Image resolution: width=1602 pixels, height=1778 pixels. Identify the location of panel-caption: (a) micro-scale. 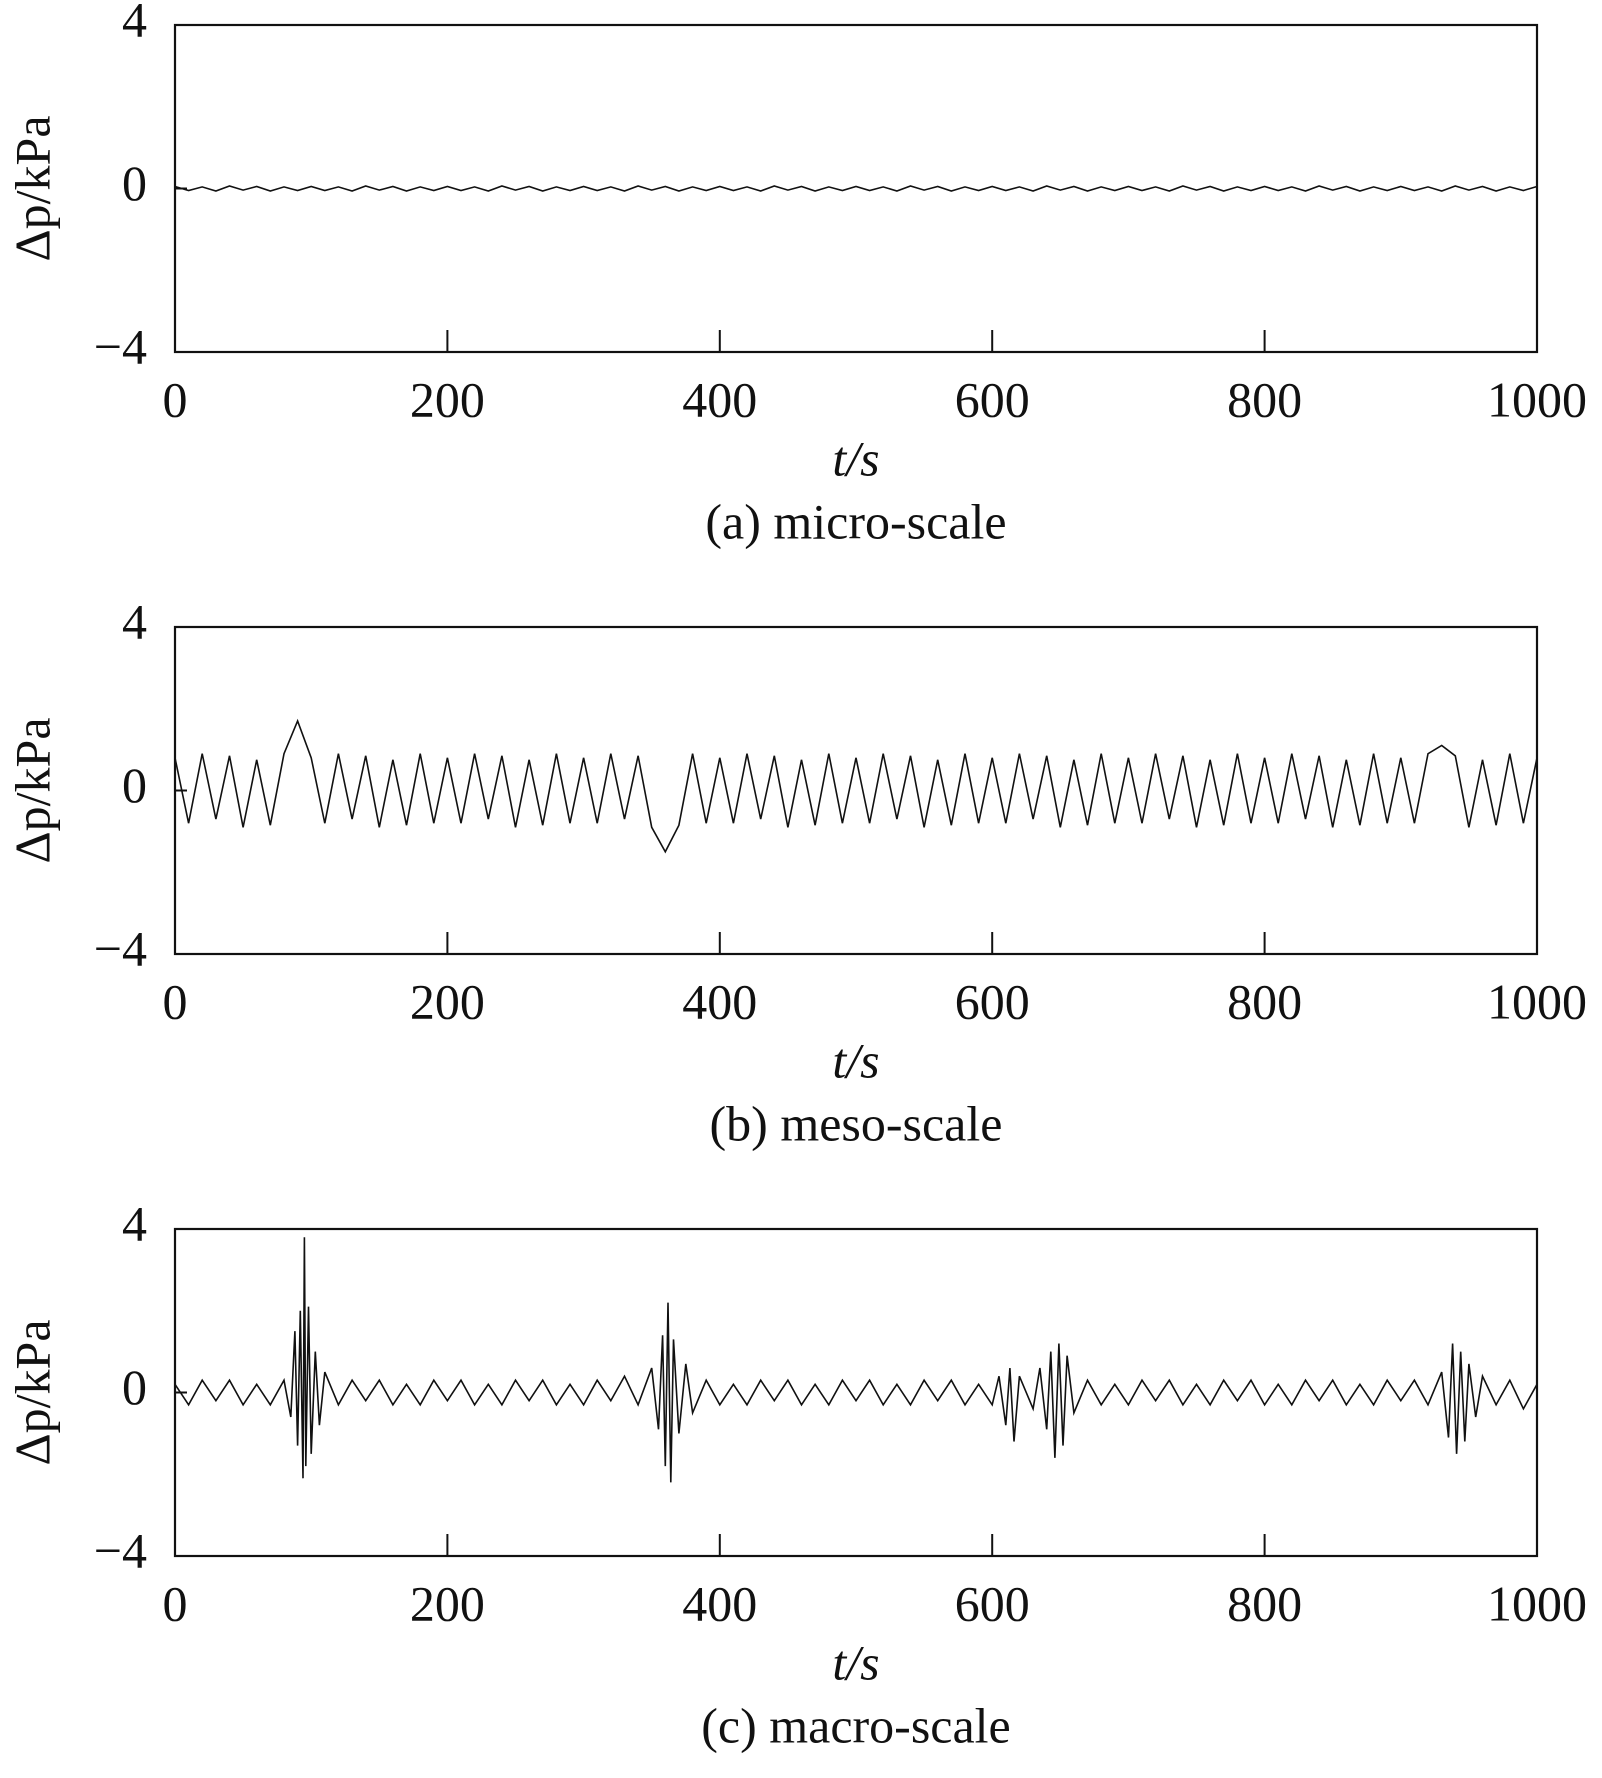
(855, 521).